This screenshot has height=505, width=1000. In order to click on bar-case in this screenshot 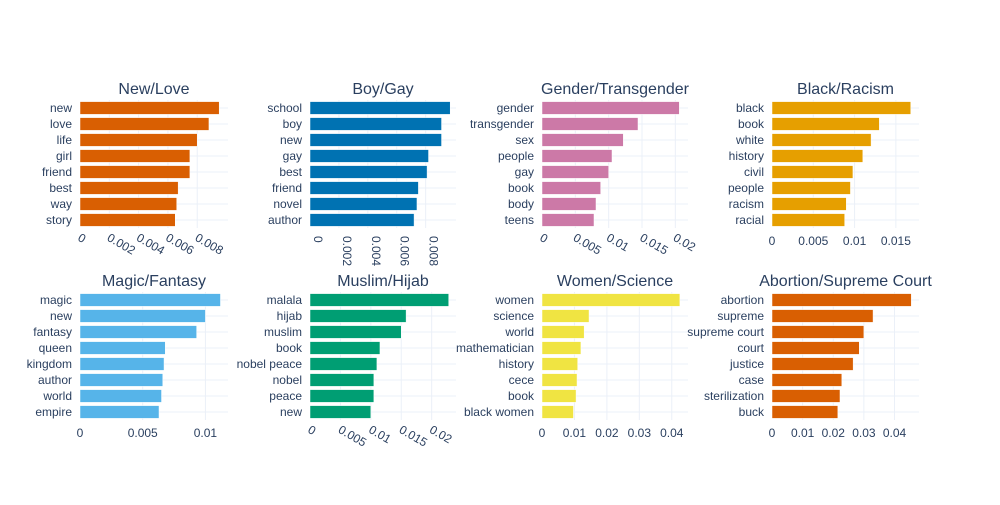, I will do `click(807, 380)`.